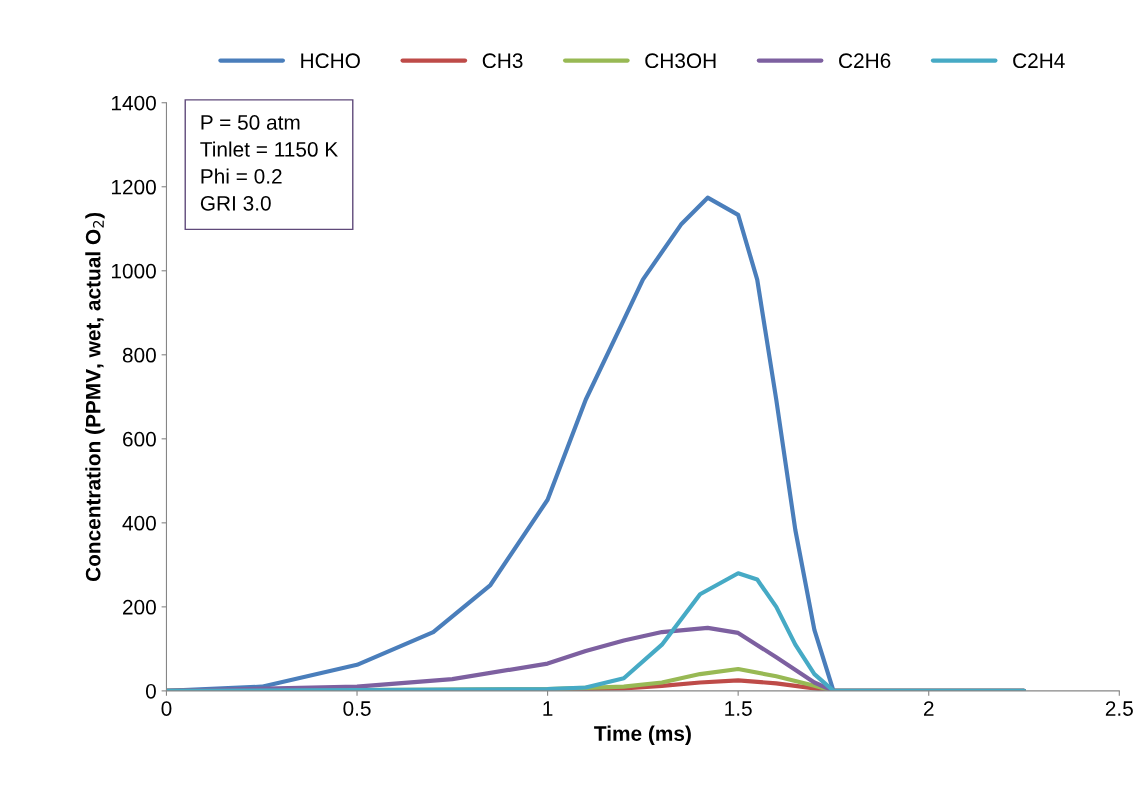 The width and height of the screenshot is (1148, 809). What do you see at coordinates (865, 61) in the screenshot?
I see `legend-label: C2H6` at bounding box center [865, 61].